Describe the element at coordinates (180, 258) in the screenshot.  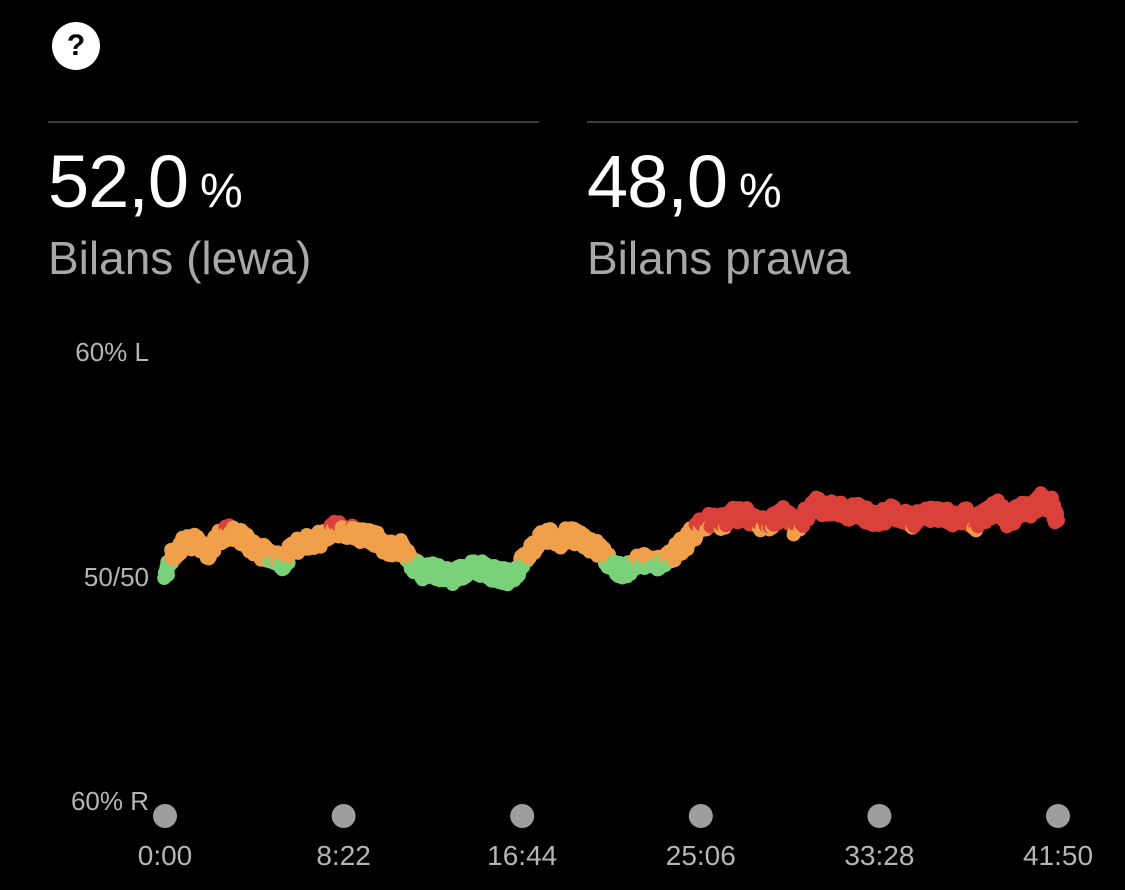
I see `left-balance-label: Bilans (lewa)` at that location.